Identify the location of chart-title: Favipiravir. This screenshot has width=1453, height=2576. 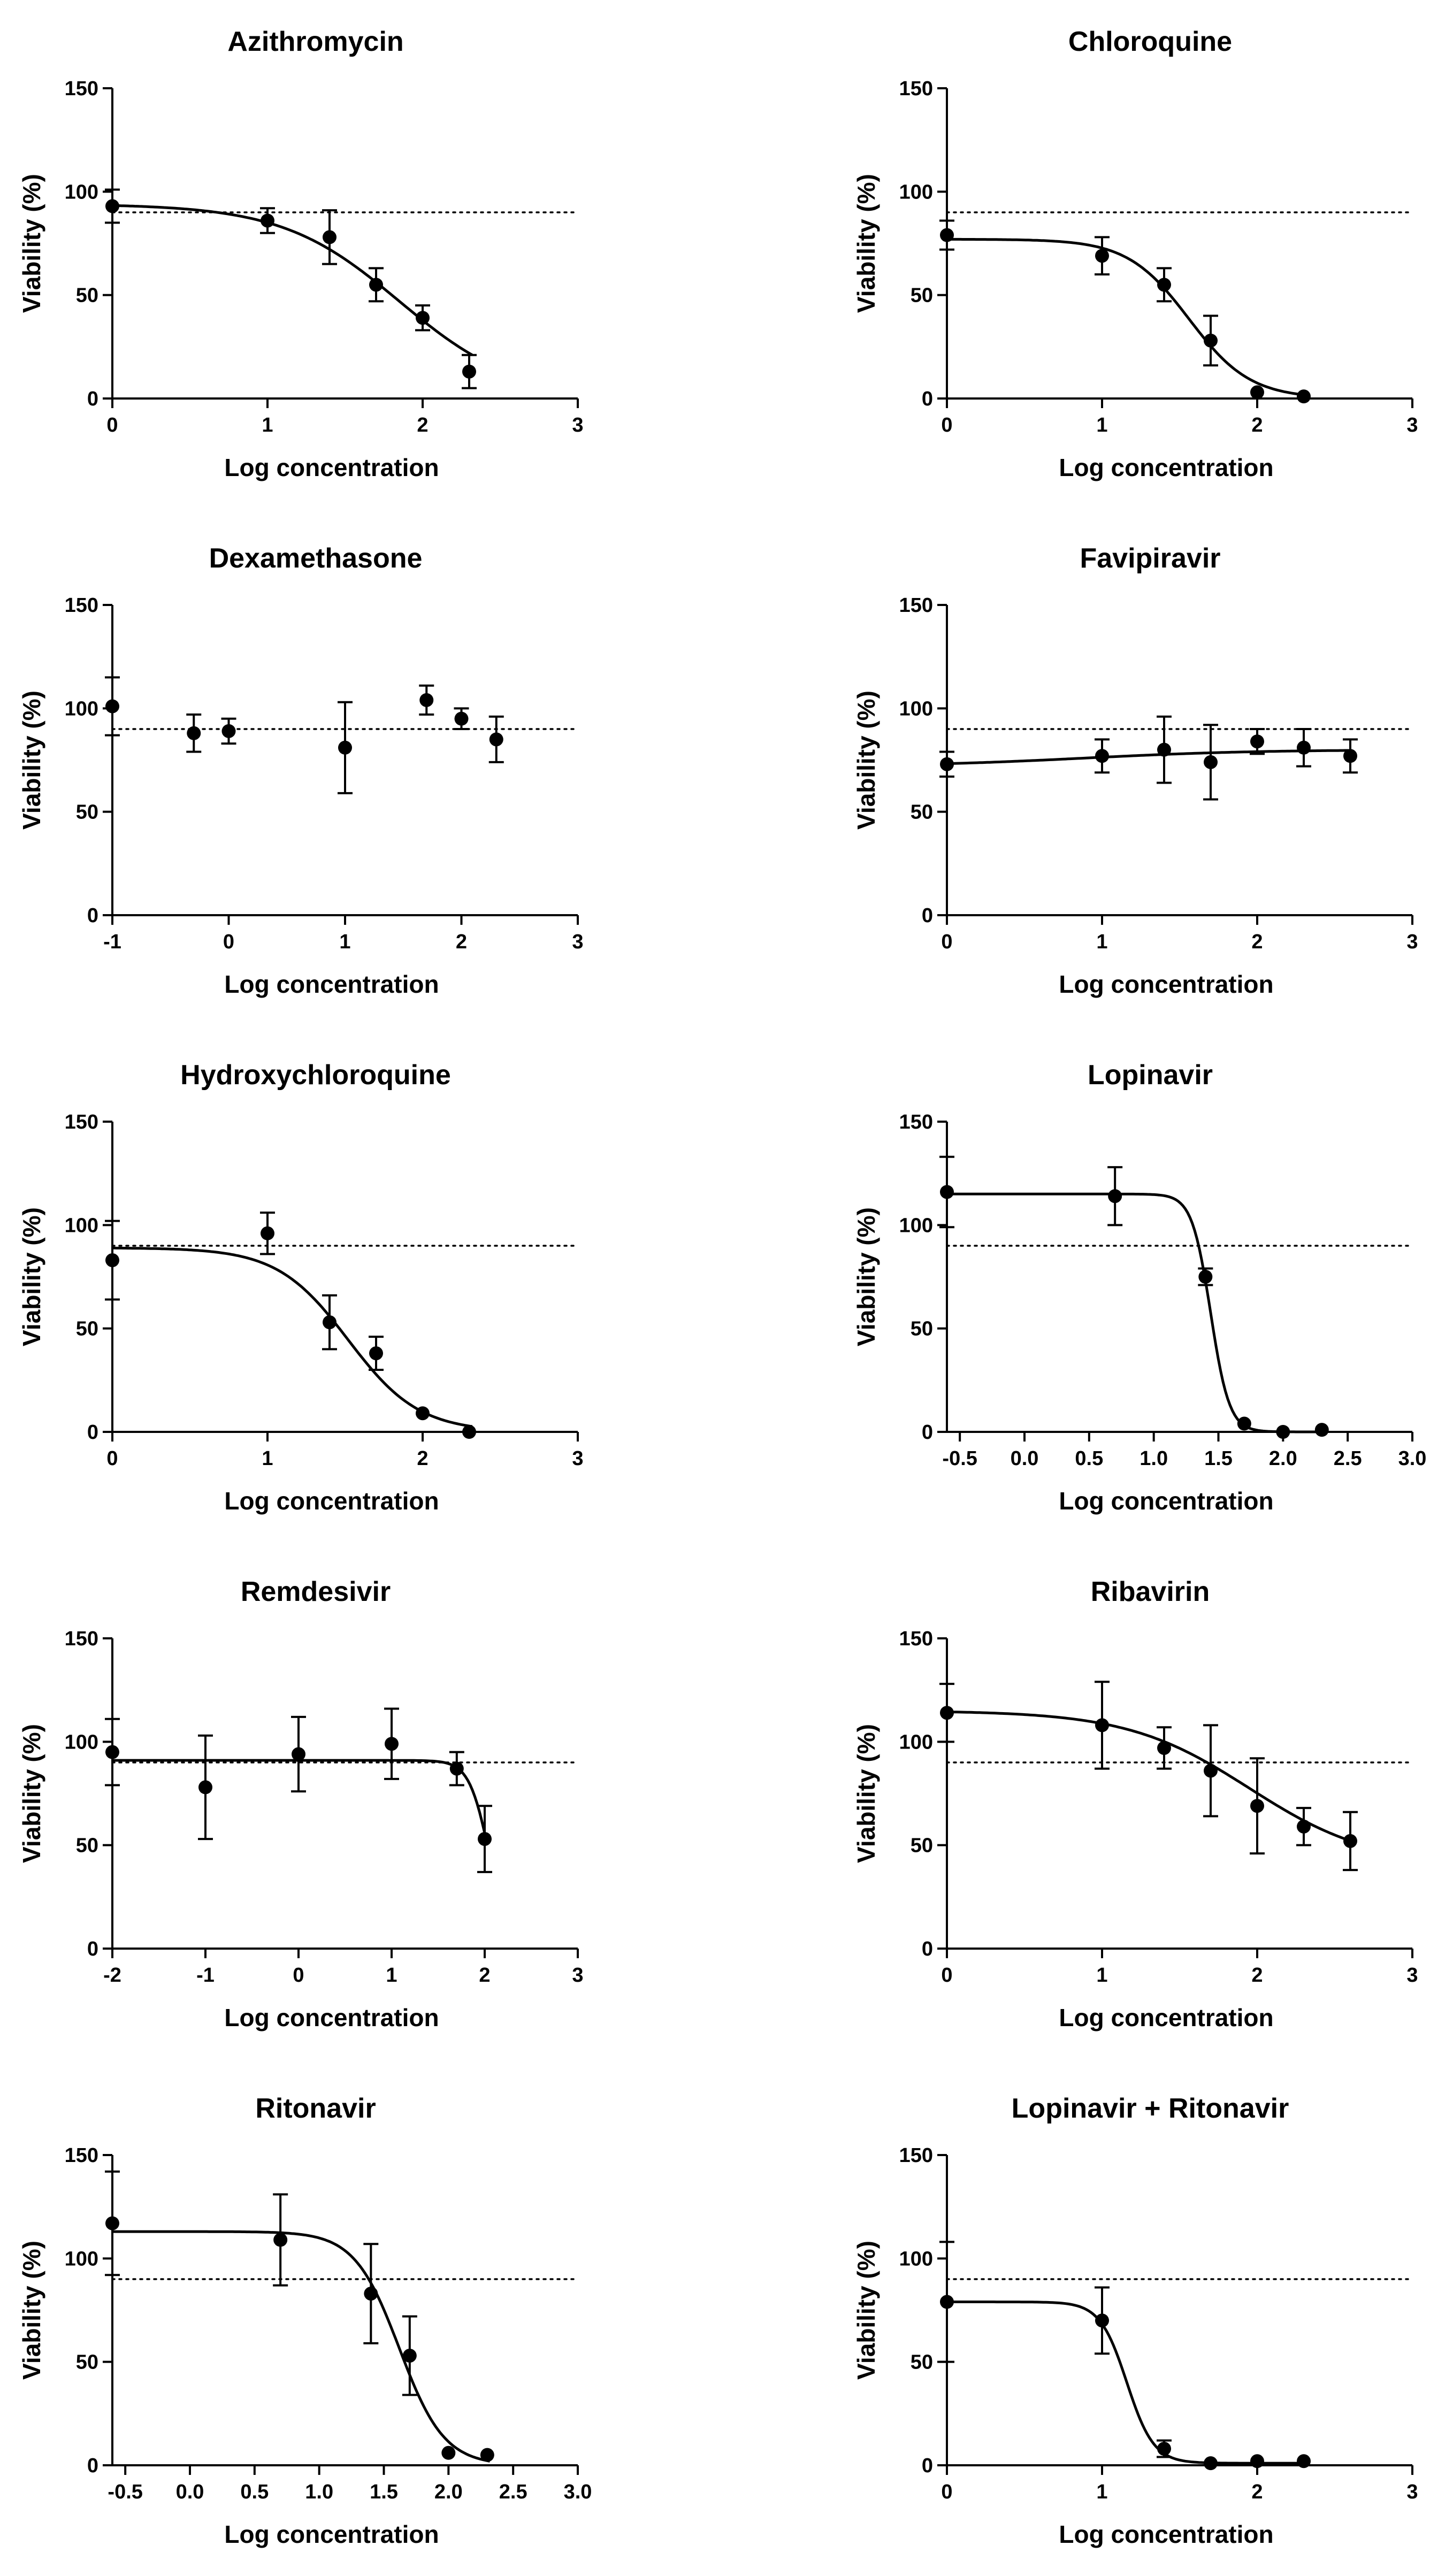
(1150, 558).